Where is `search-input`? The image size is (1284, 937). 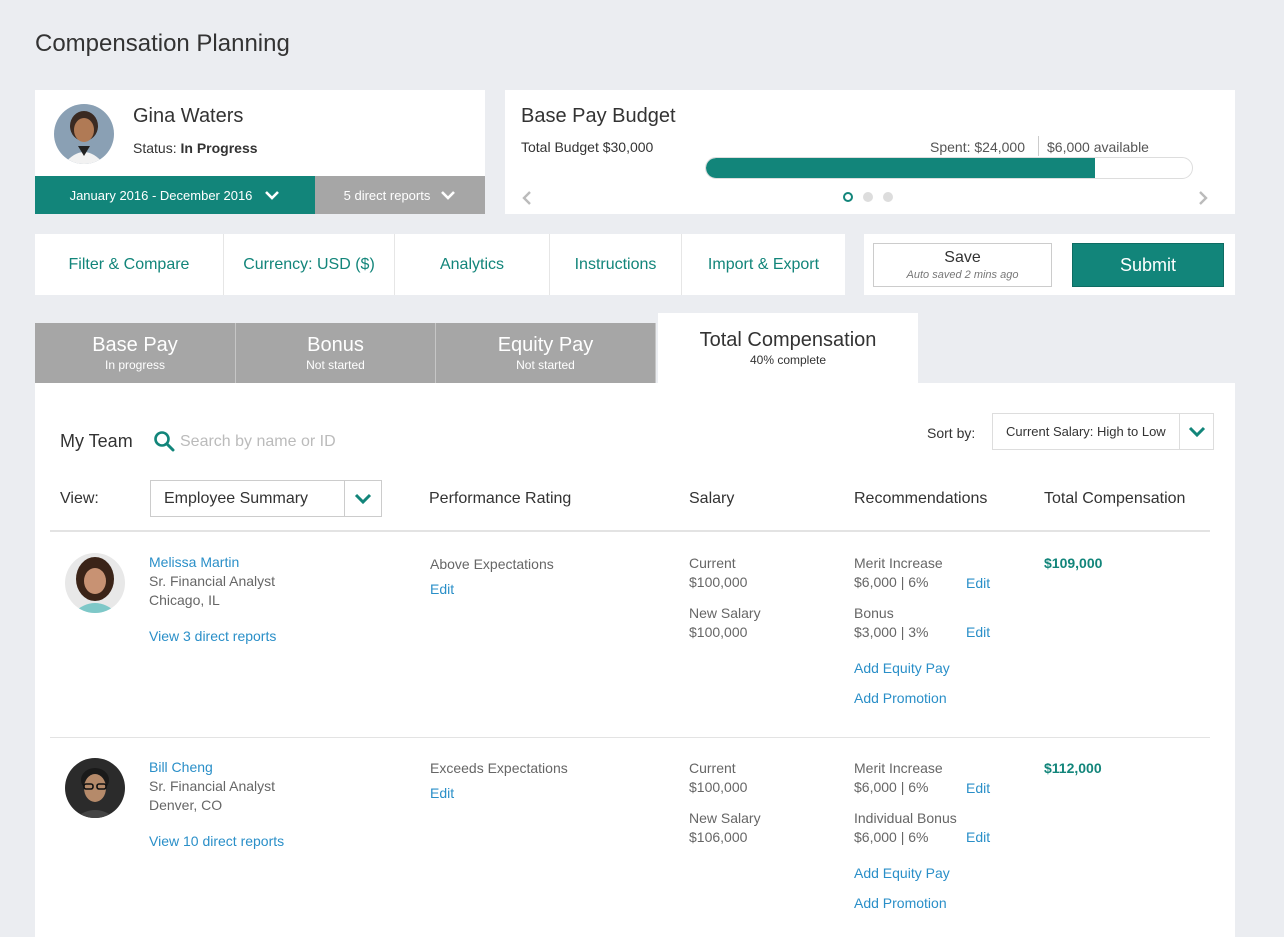
search-input is located at coordinates (290, 442).